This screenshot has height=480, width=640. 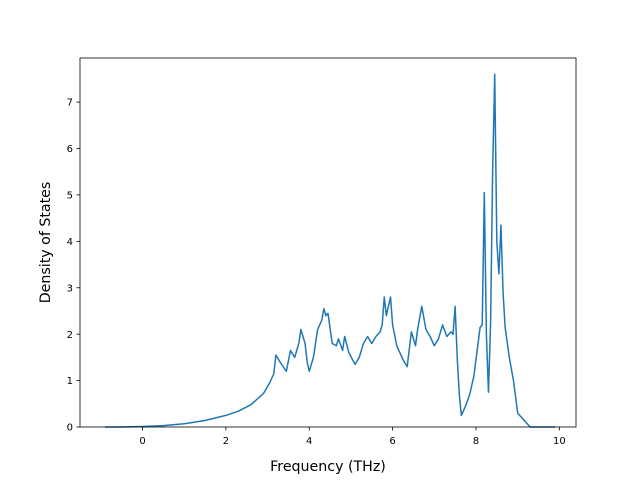 I want to click on y-tick-label: 2, so click(x=70, y=335).